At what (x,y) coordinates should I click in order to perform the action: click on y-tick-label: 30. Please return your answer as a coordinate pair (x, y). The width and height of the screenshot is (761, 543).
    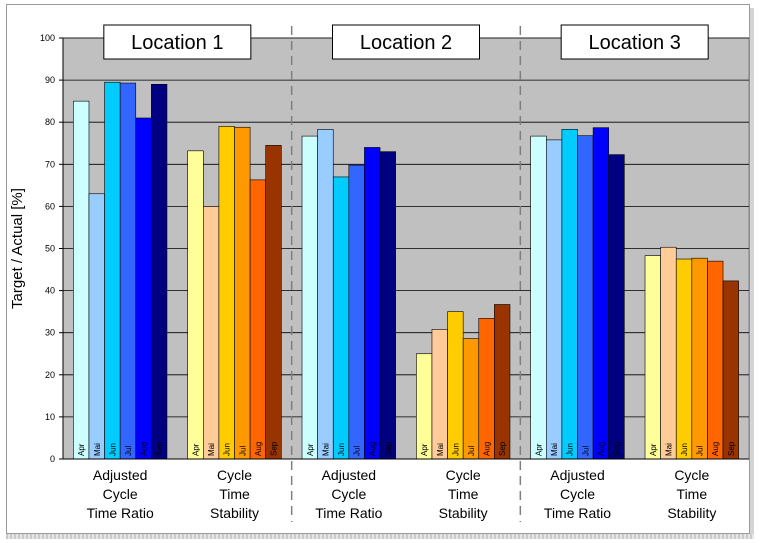
    Looking at the image, I should click on (50, 333).